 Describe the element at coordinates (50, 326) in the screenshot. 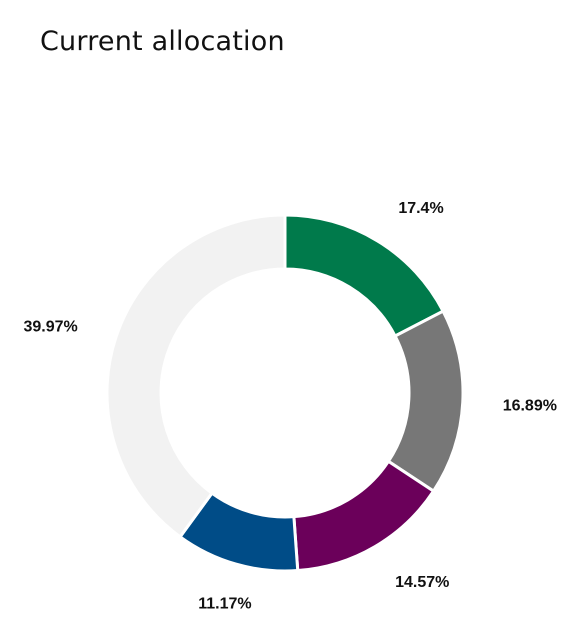

I see `donut-slice-label-5: 39.97%` at that location.